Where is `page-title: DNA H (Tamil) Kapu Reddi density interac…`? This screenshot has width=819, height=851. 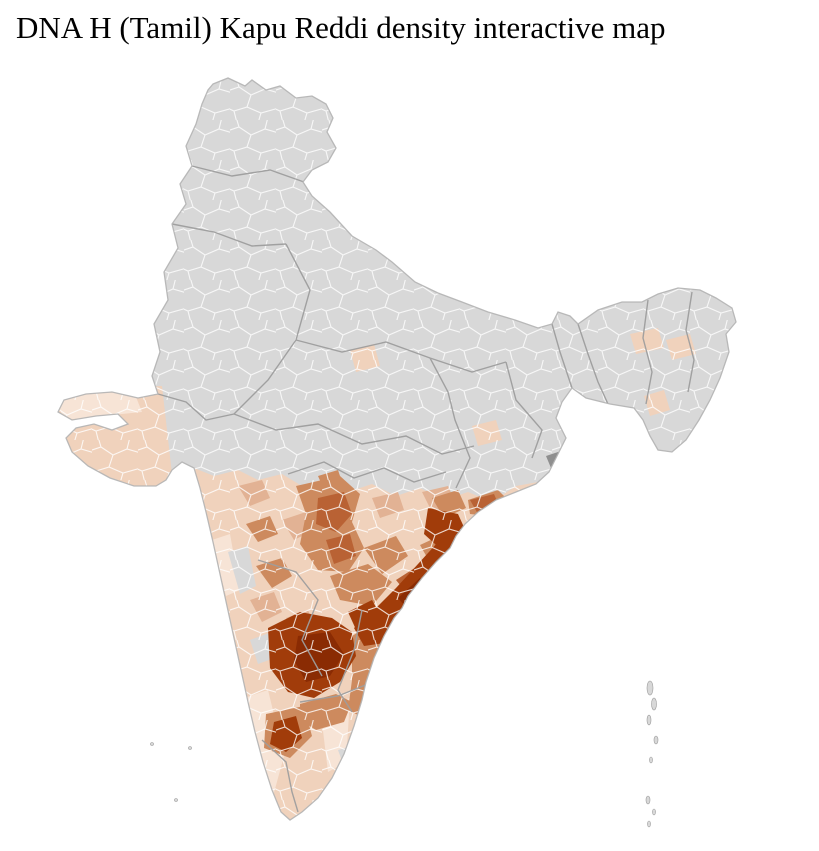
page-title: DNA H (Tamil) Kapu Reddi density interac… is located at coordinates (341, 27).